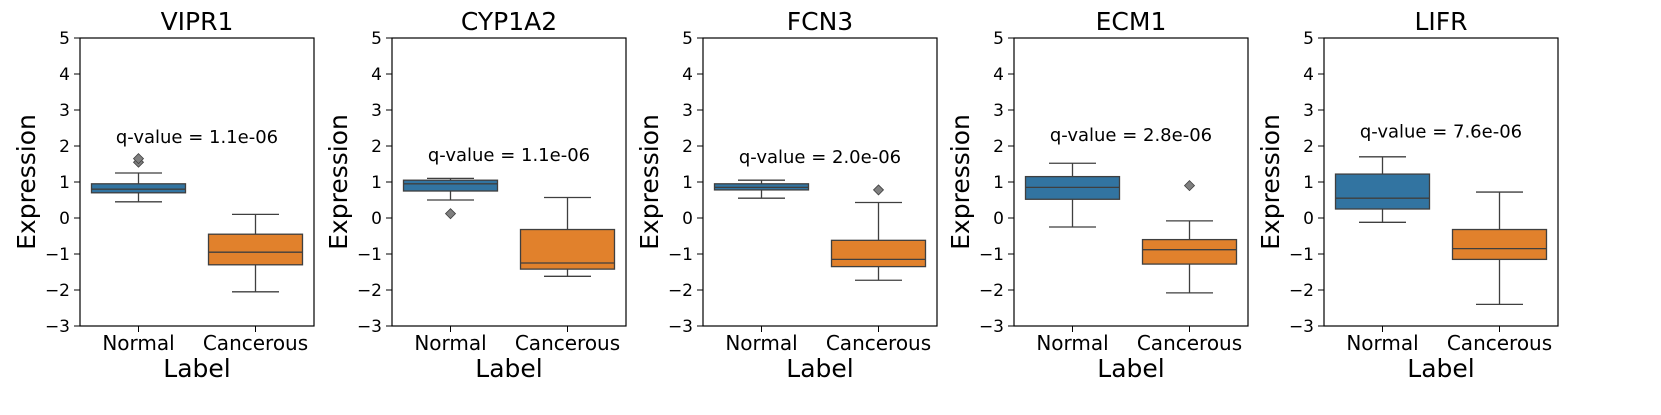 The height and width of the screenshot is (415, 1661). What do you see at coordinates (1131, 21) in the screenshot?
I see `chart-title: ECM1` at bounding box center [1131, 21].